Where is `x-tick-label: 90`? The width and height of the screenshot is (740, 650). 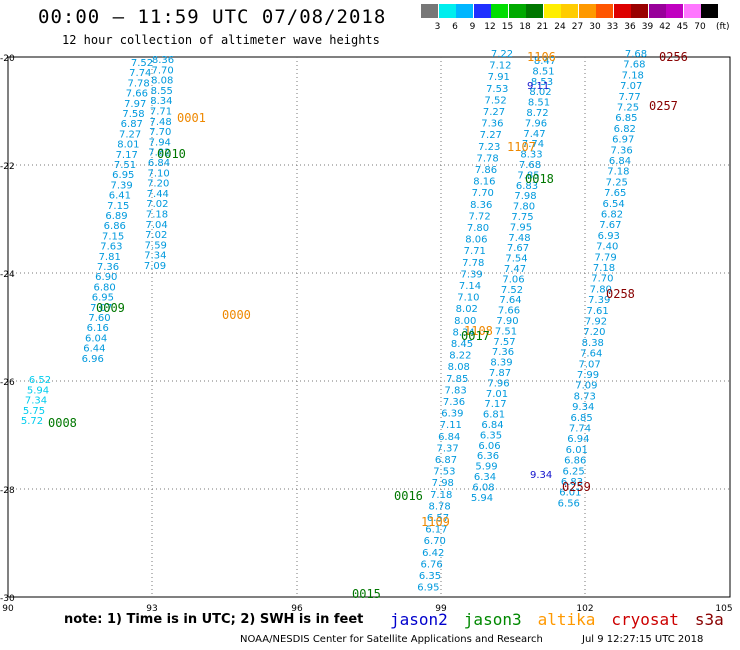
x-tick-label: 90 is located at coordinates (8, 609).